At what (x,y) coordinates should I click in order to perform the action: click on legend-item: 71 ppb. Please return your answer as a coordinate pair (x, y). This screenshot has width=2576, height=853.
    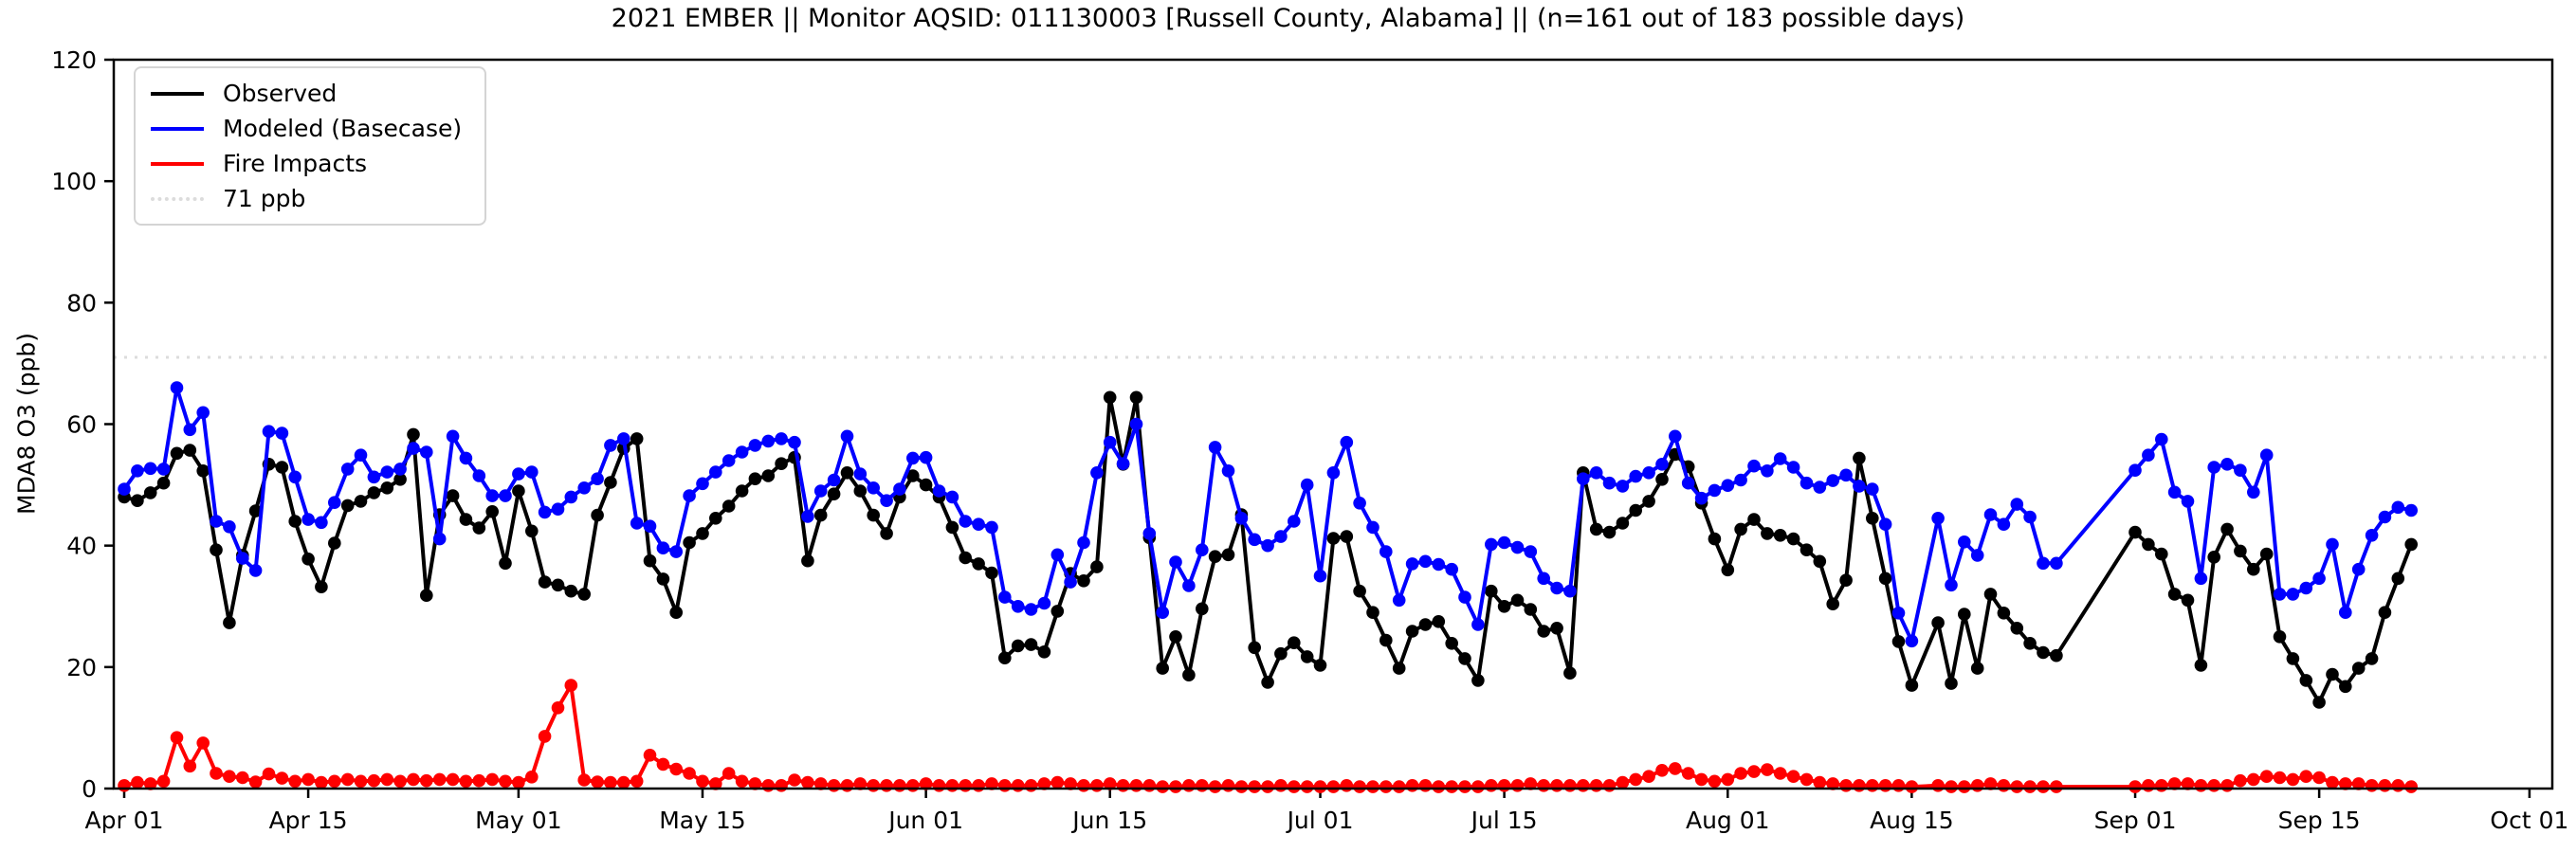
    Looking at the image, I should click on (306, 198).